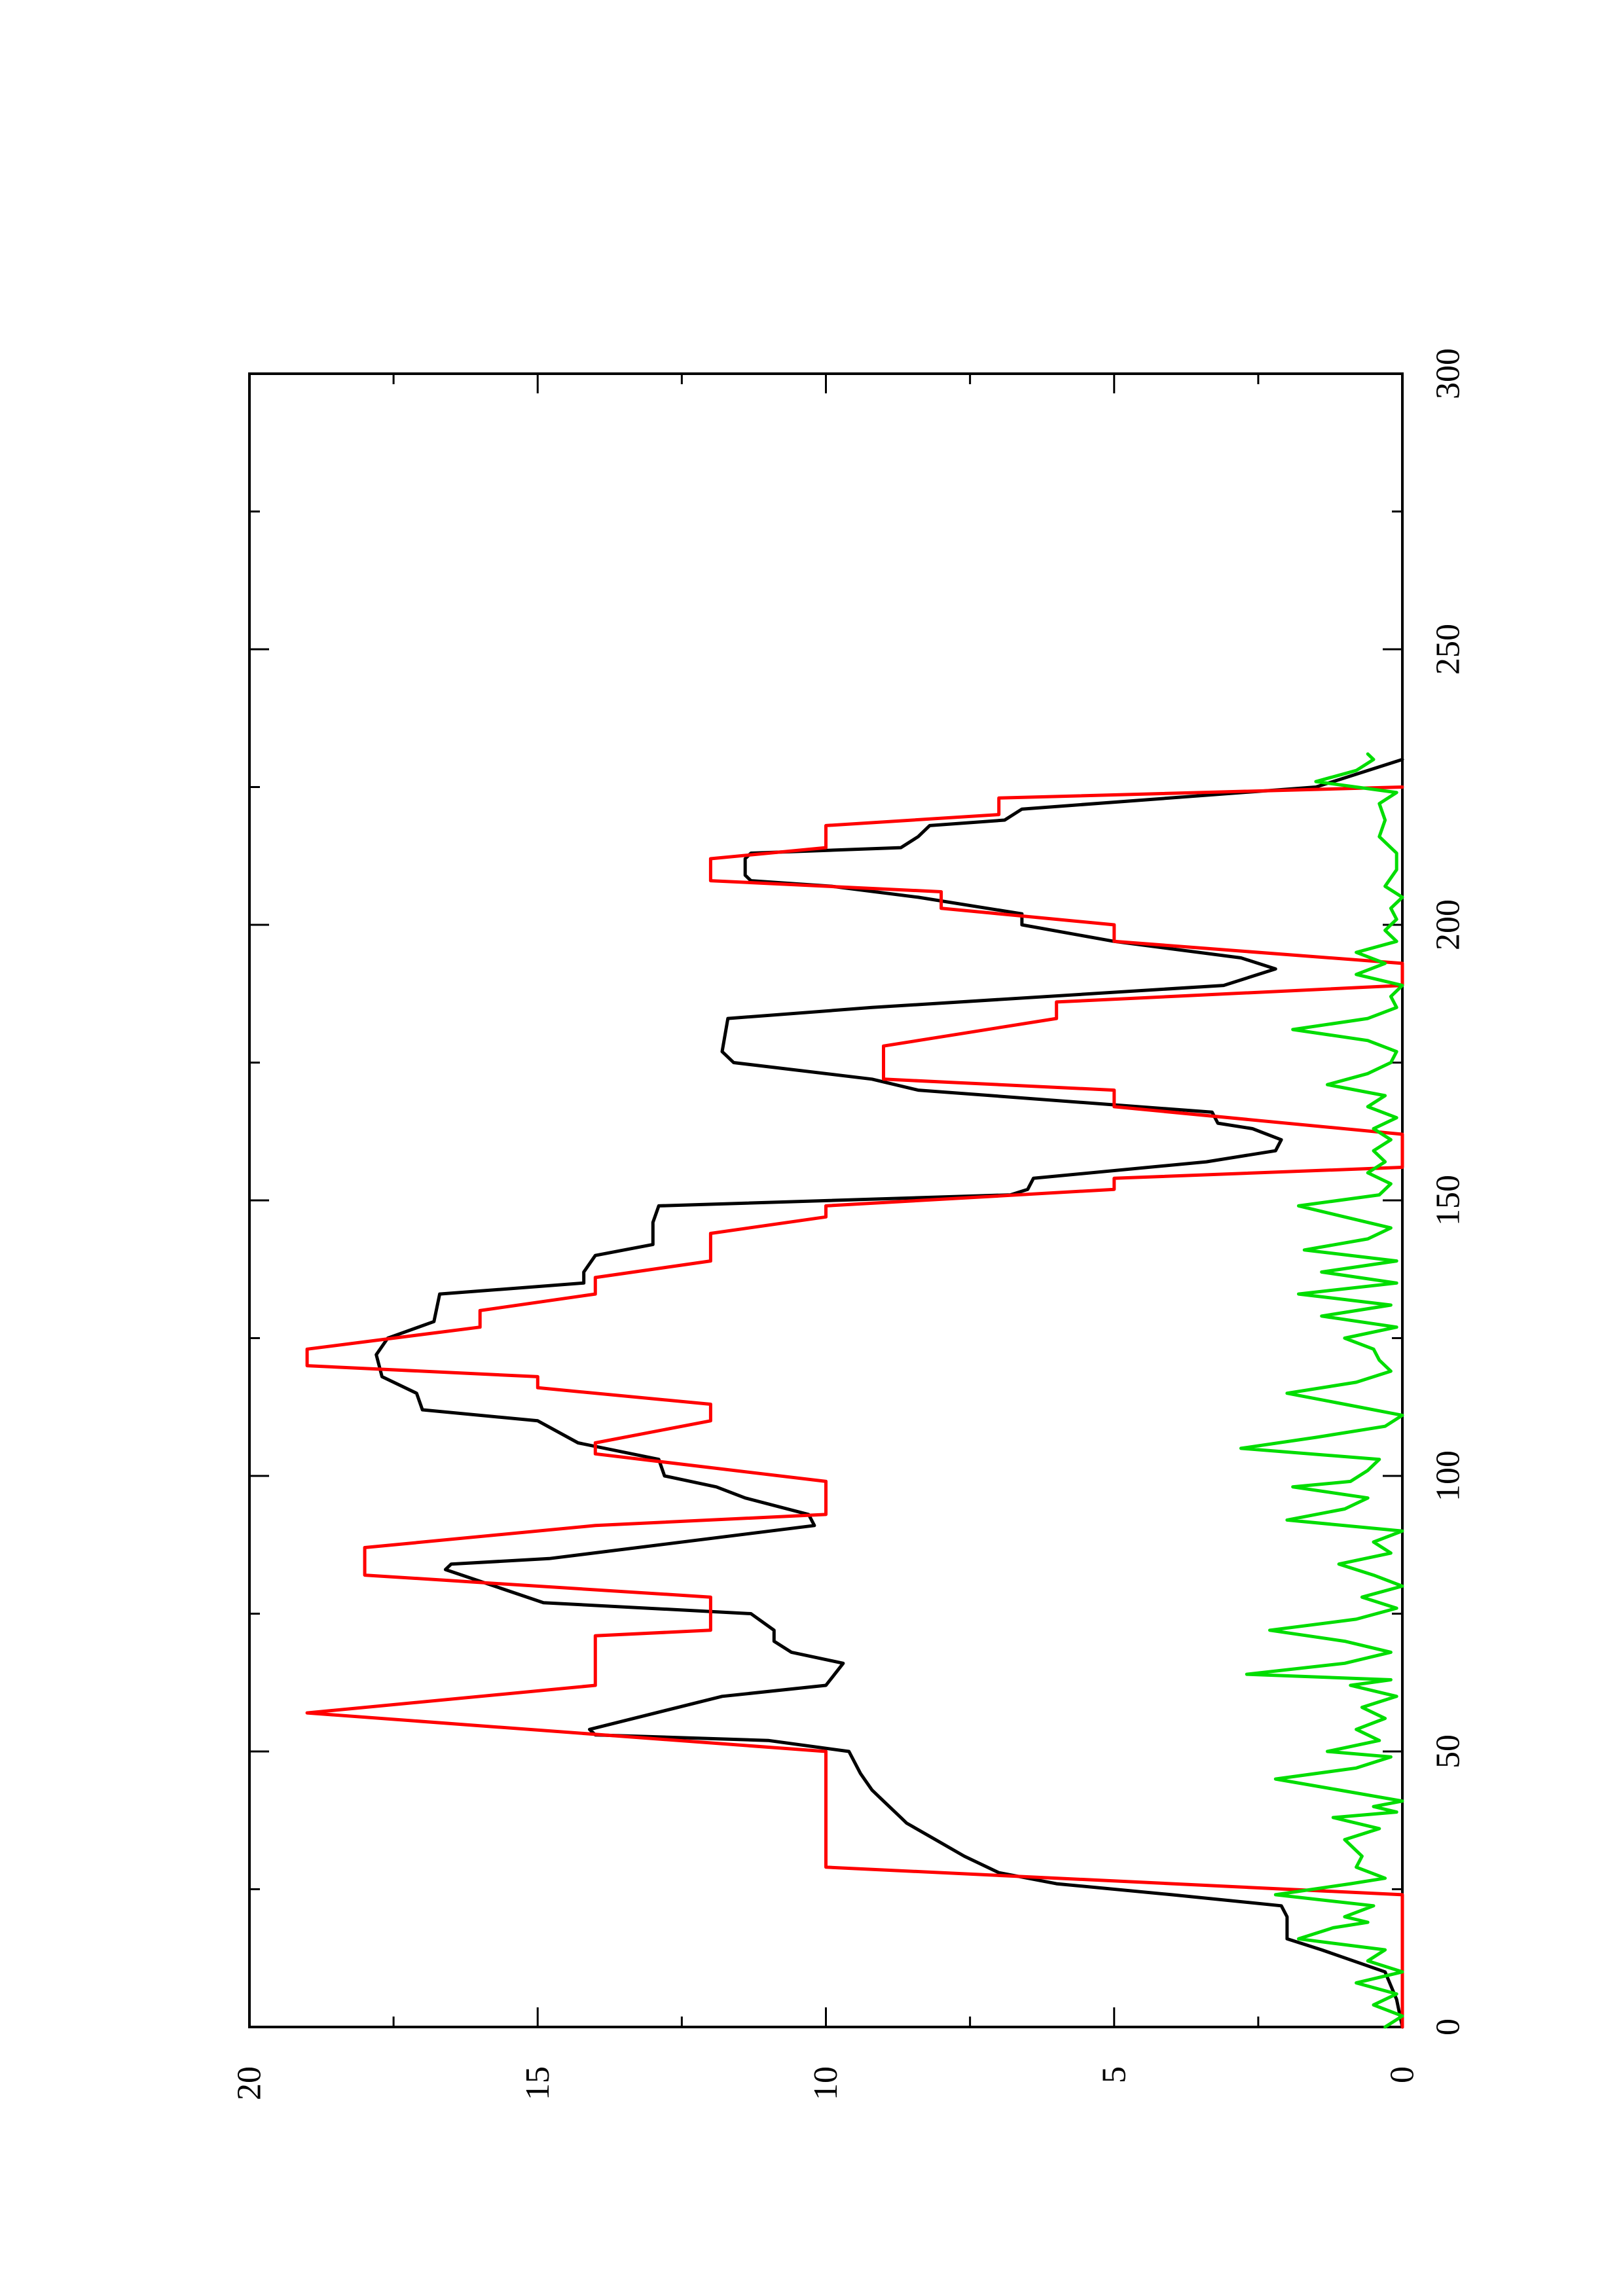  I want to click on x-axis-tick-labels: 0 50 100 150 200 250 300, so click(1448, 1192).